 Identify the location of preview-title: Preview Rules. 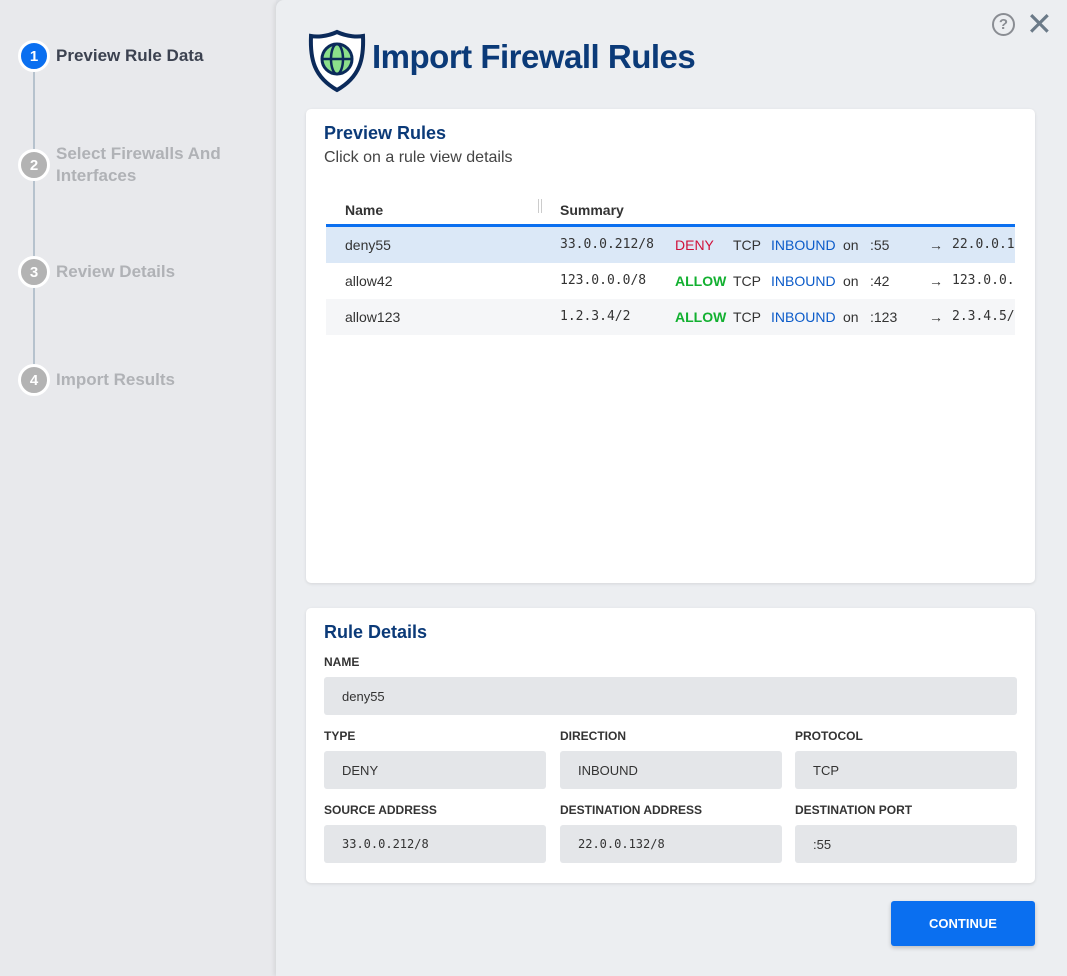
(385, 133).